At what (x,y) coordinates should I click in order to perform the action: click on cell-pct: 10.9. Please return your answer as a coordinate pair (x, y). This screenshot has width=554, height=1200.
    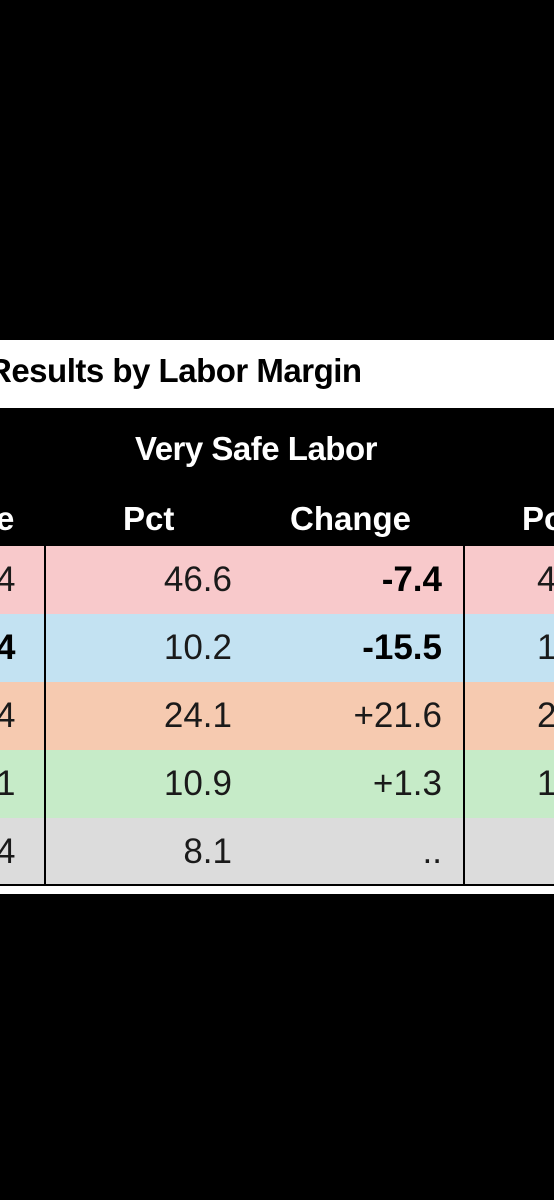
    Looking at the image, I should click on (197, 783).